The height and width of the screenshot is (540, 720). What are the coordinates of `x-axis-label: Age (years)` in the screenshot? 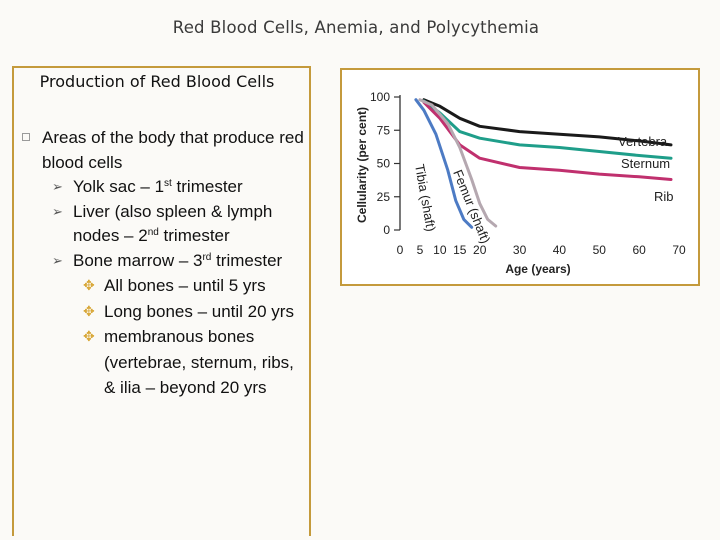 It's located at (537, 269).